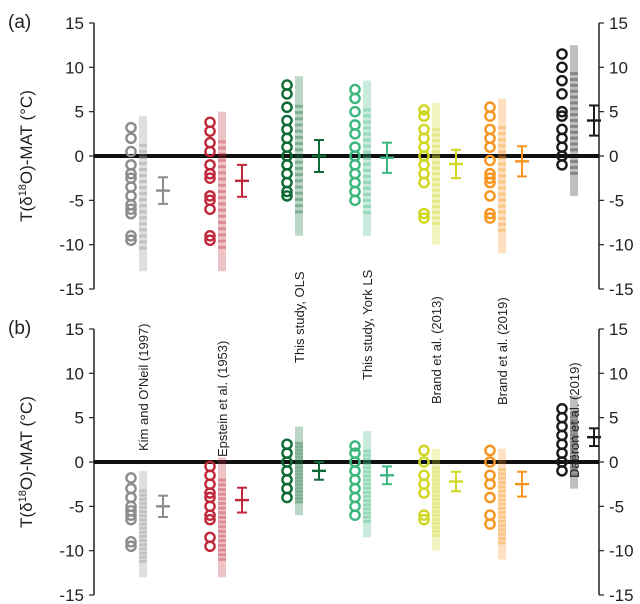 The image size is (640, 604). Describe the element at coordinates (222, 399) in the screenshot. I see `category-label: Epstein et al. (1953)` at that location.